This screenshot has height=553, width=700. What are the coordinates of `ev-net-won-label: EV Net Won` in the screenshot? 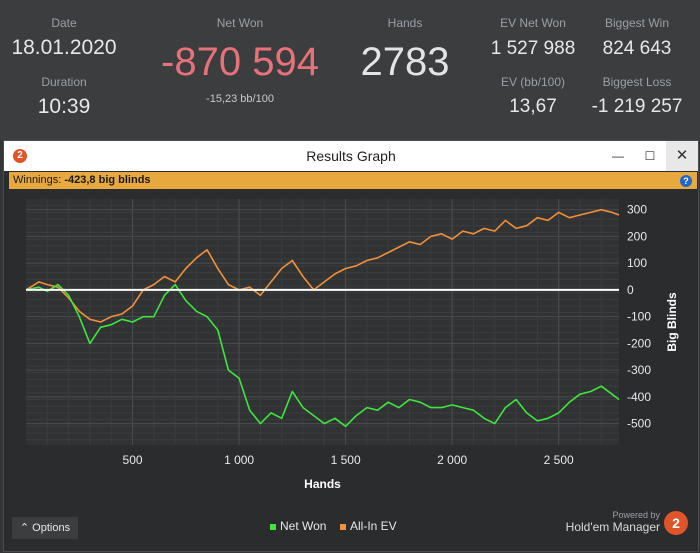 It's located at (533, 23).